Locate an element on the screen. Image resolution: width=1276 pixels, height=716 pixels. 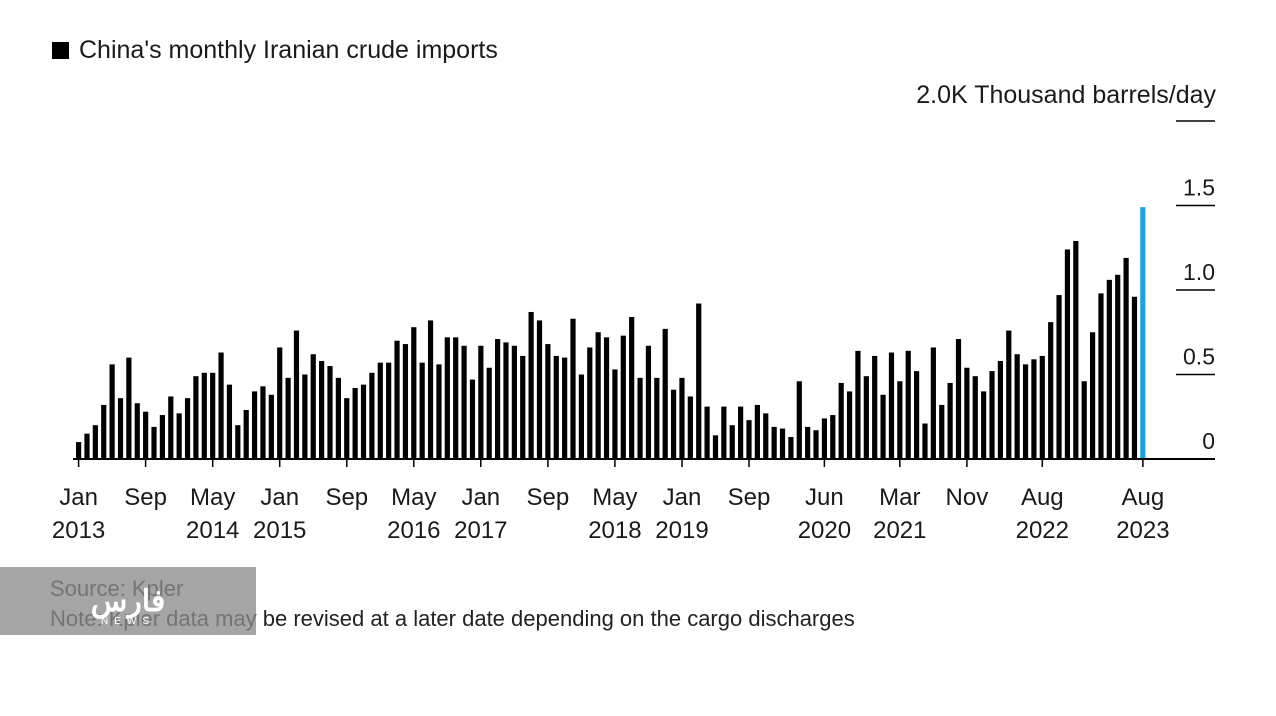
chart-legend: China's monthly Iranian crude imports is located at coordinates (275, 50).